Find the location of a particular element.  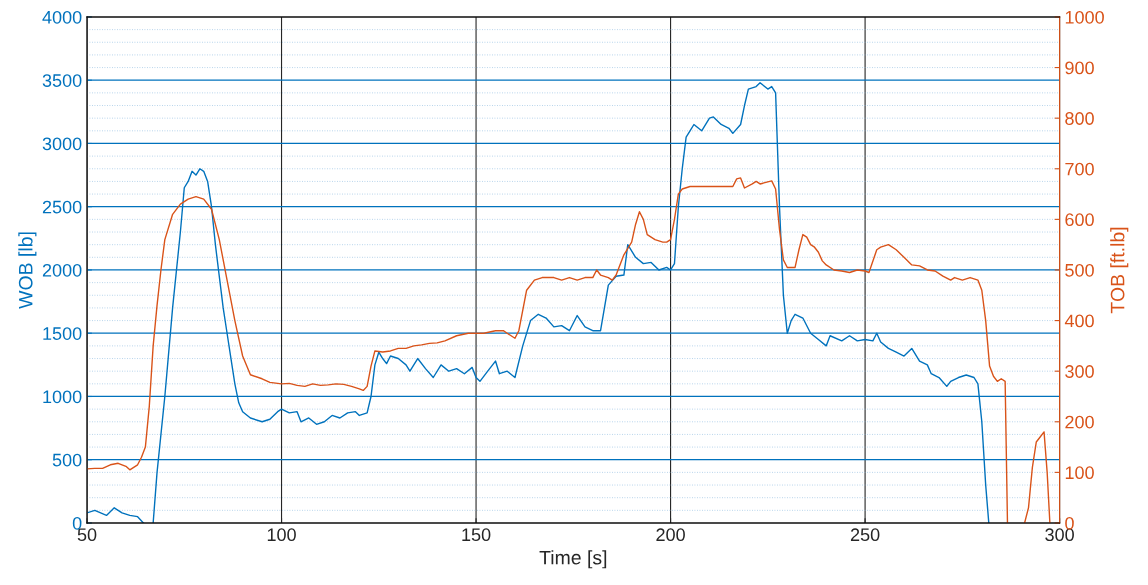

y2-tick-label: 1000 is located at coordinates (1084, 17).